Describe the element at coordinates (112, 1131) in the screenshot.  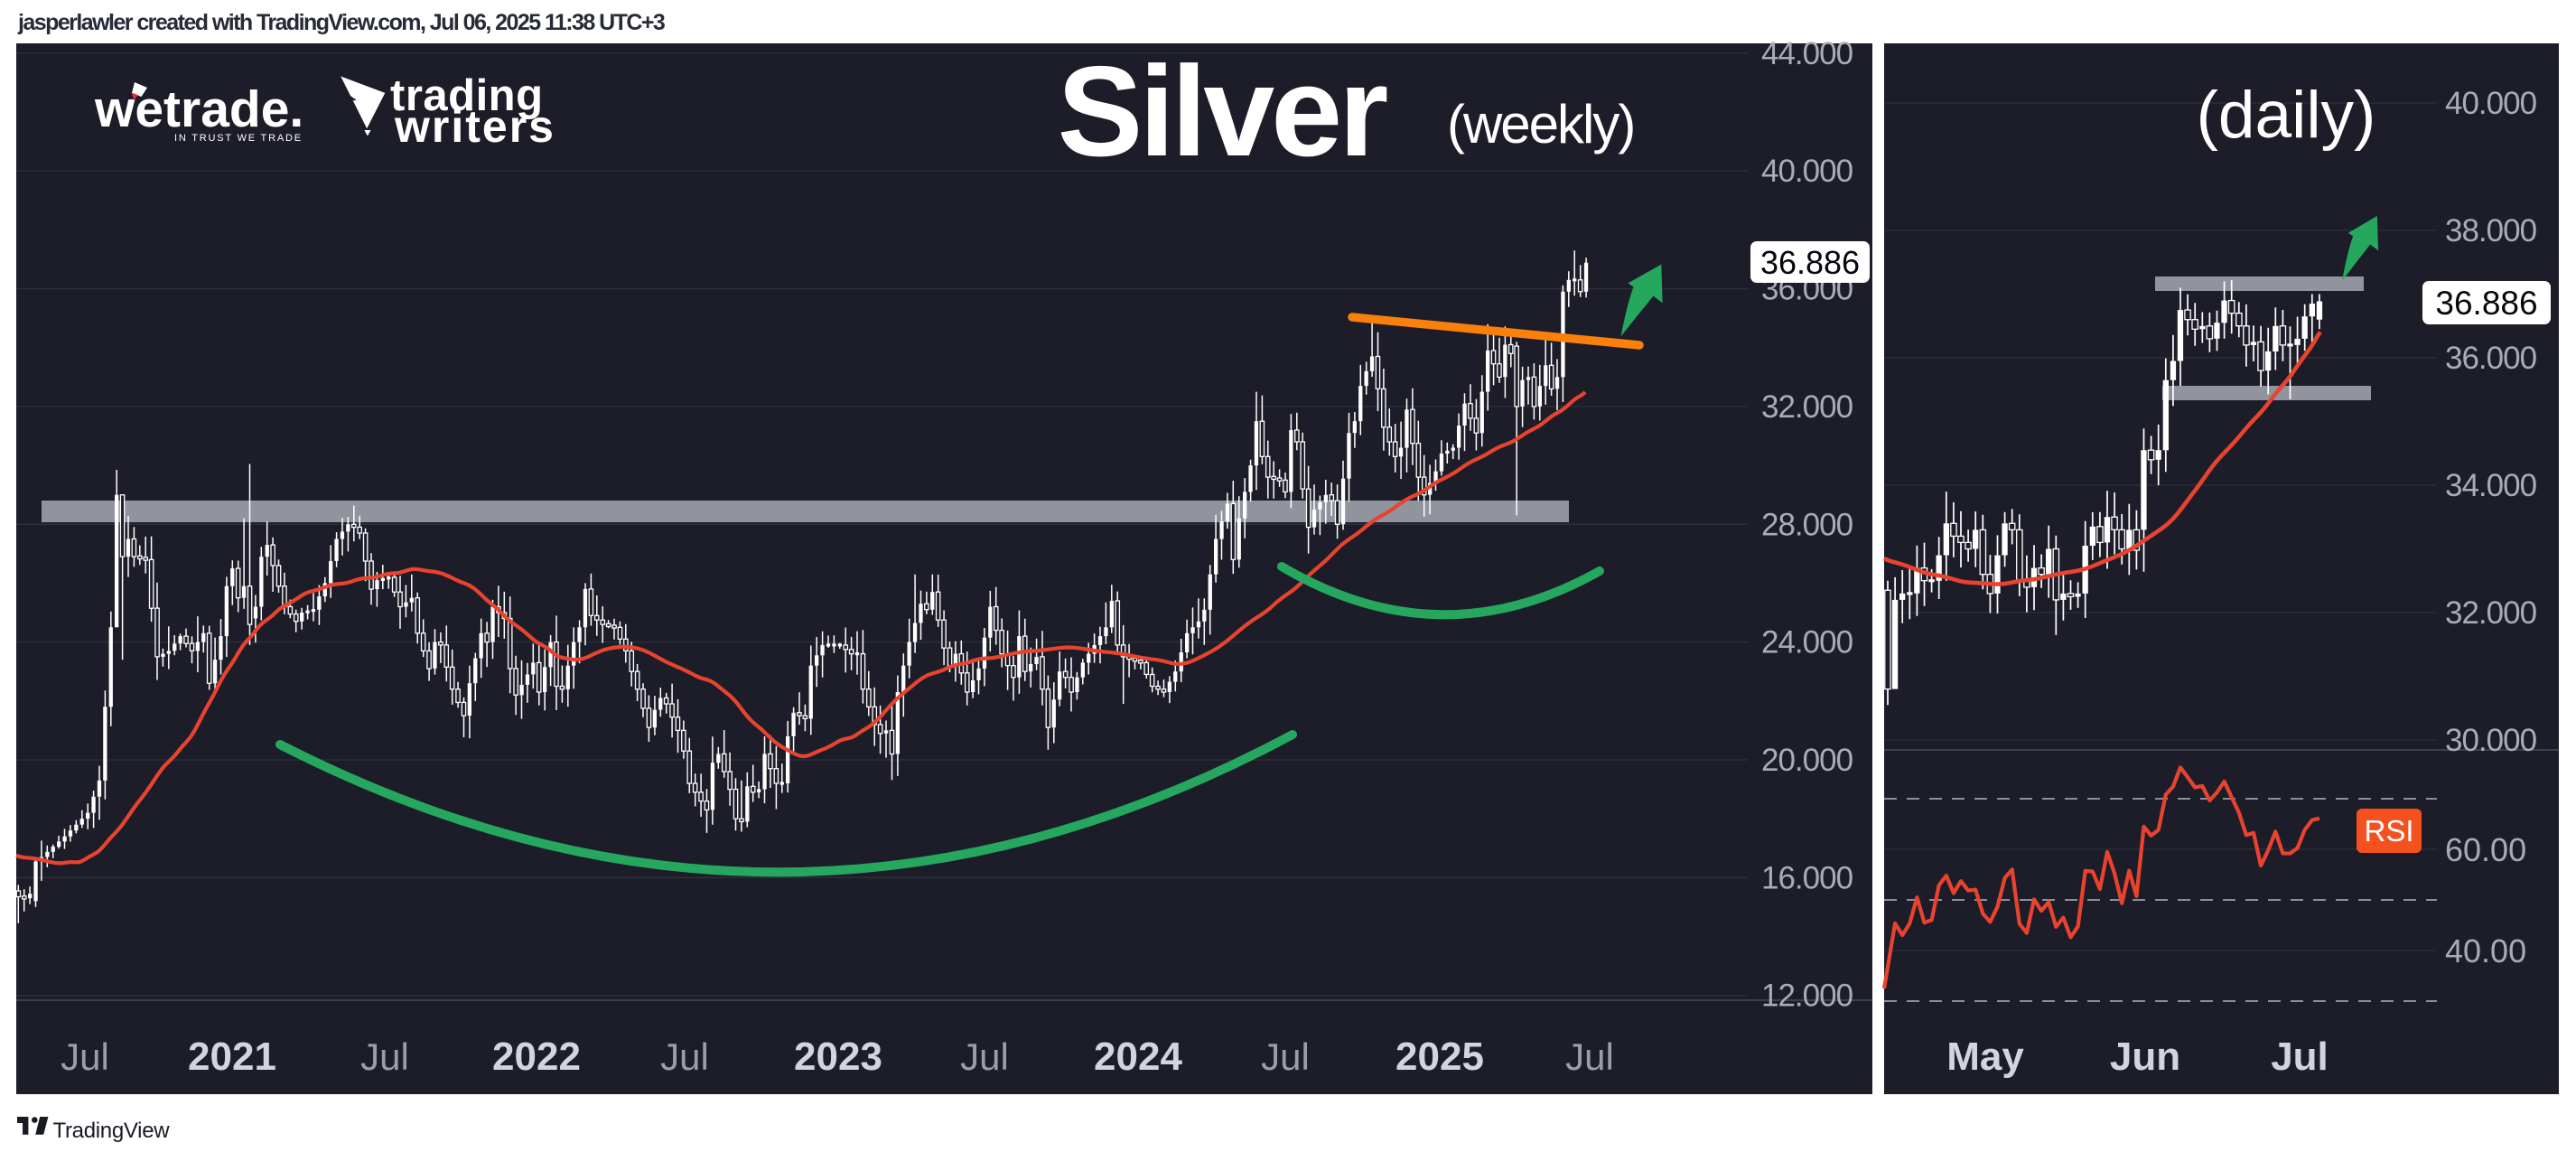
I see `svg-text: TradingView` at that location.